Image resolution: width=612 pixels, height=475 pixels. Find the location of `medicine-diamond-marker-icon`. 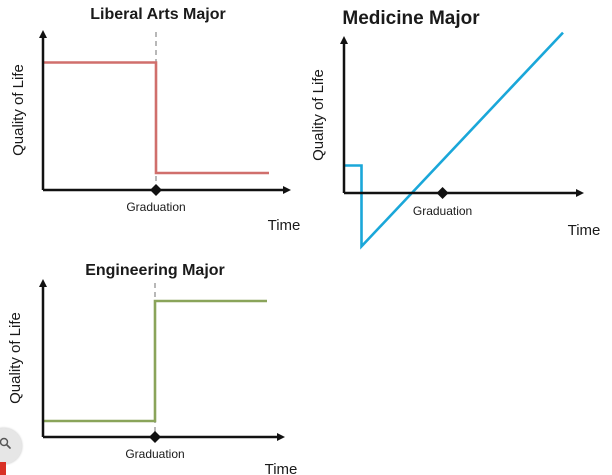

medicine-diamond-marker-icon is located at coordinates (442, 193).